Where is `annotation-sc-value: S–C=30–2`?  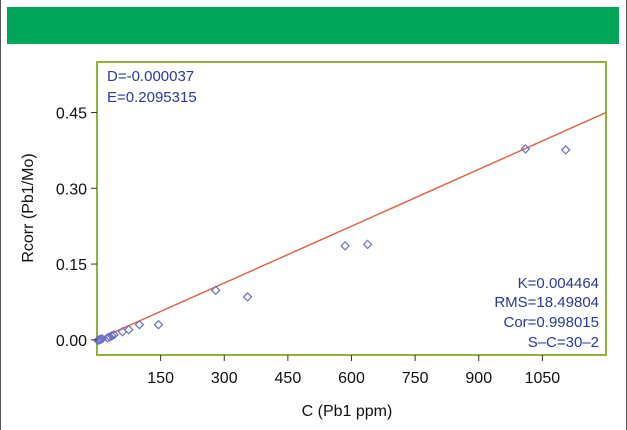 annotation-sc-value: S–C=30–2 is located at coordinates (563, 342).